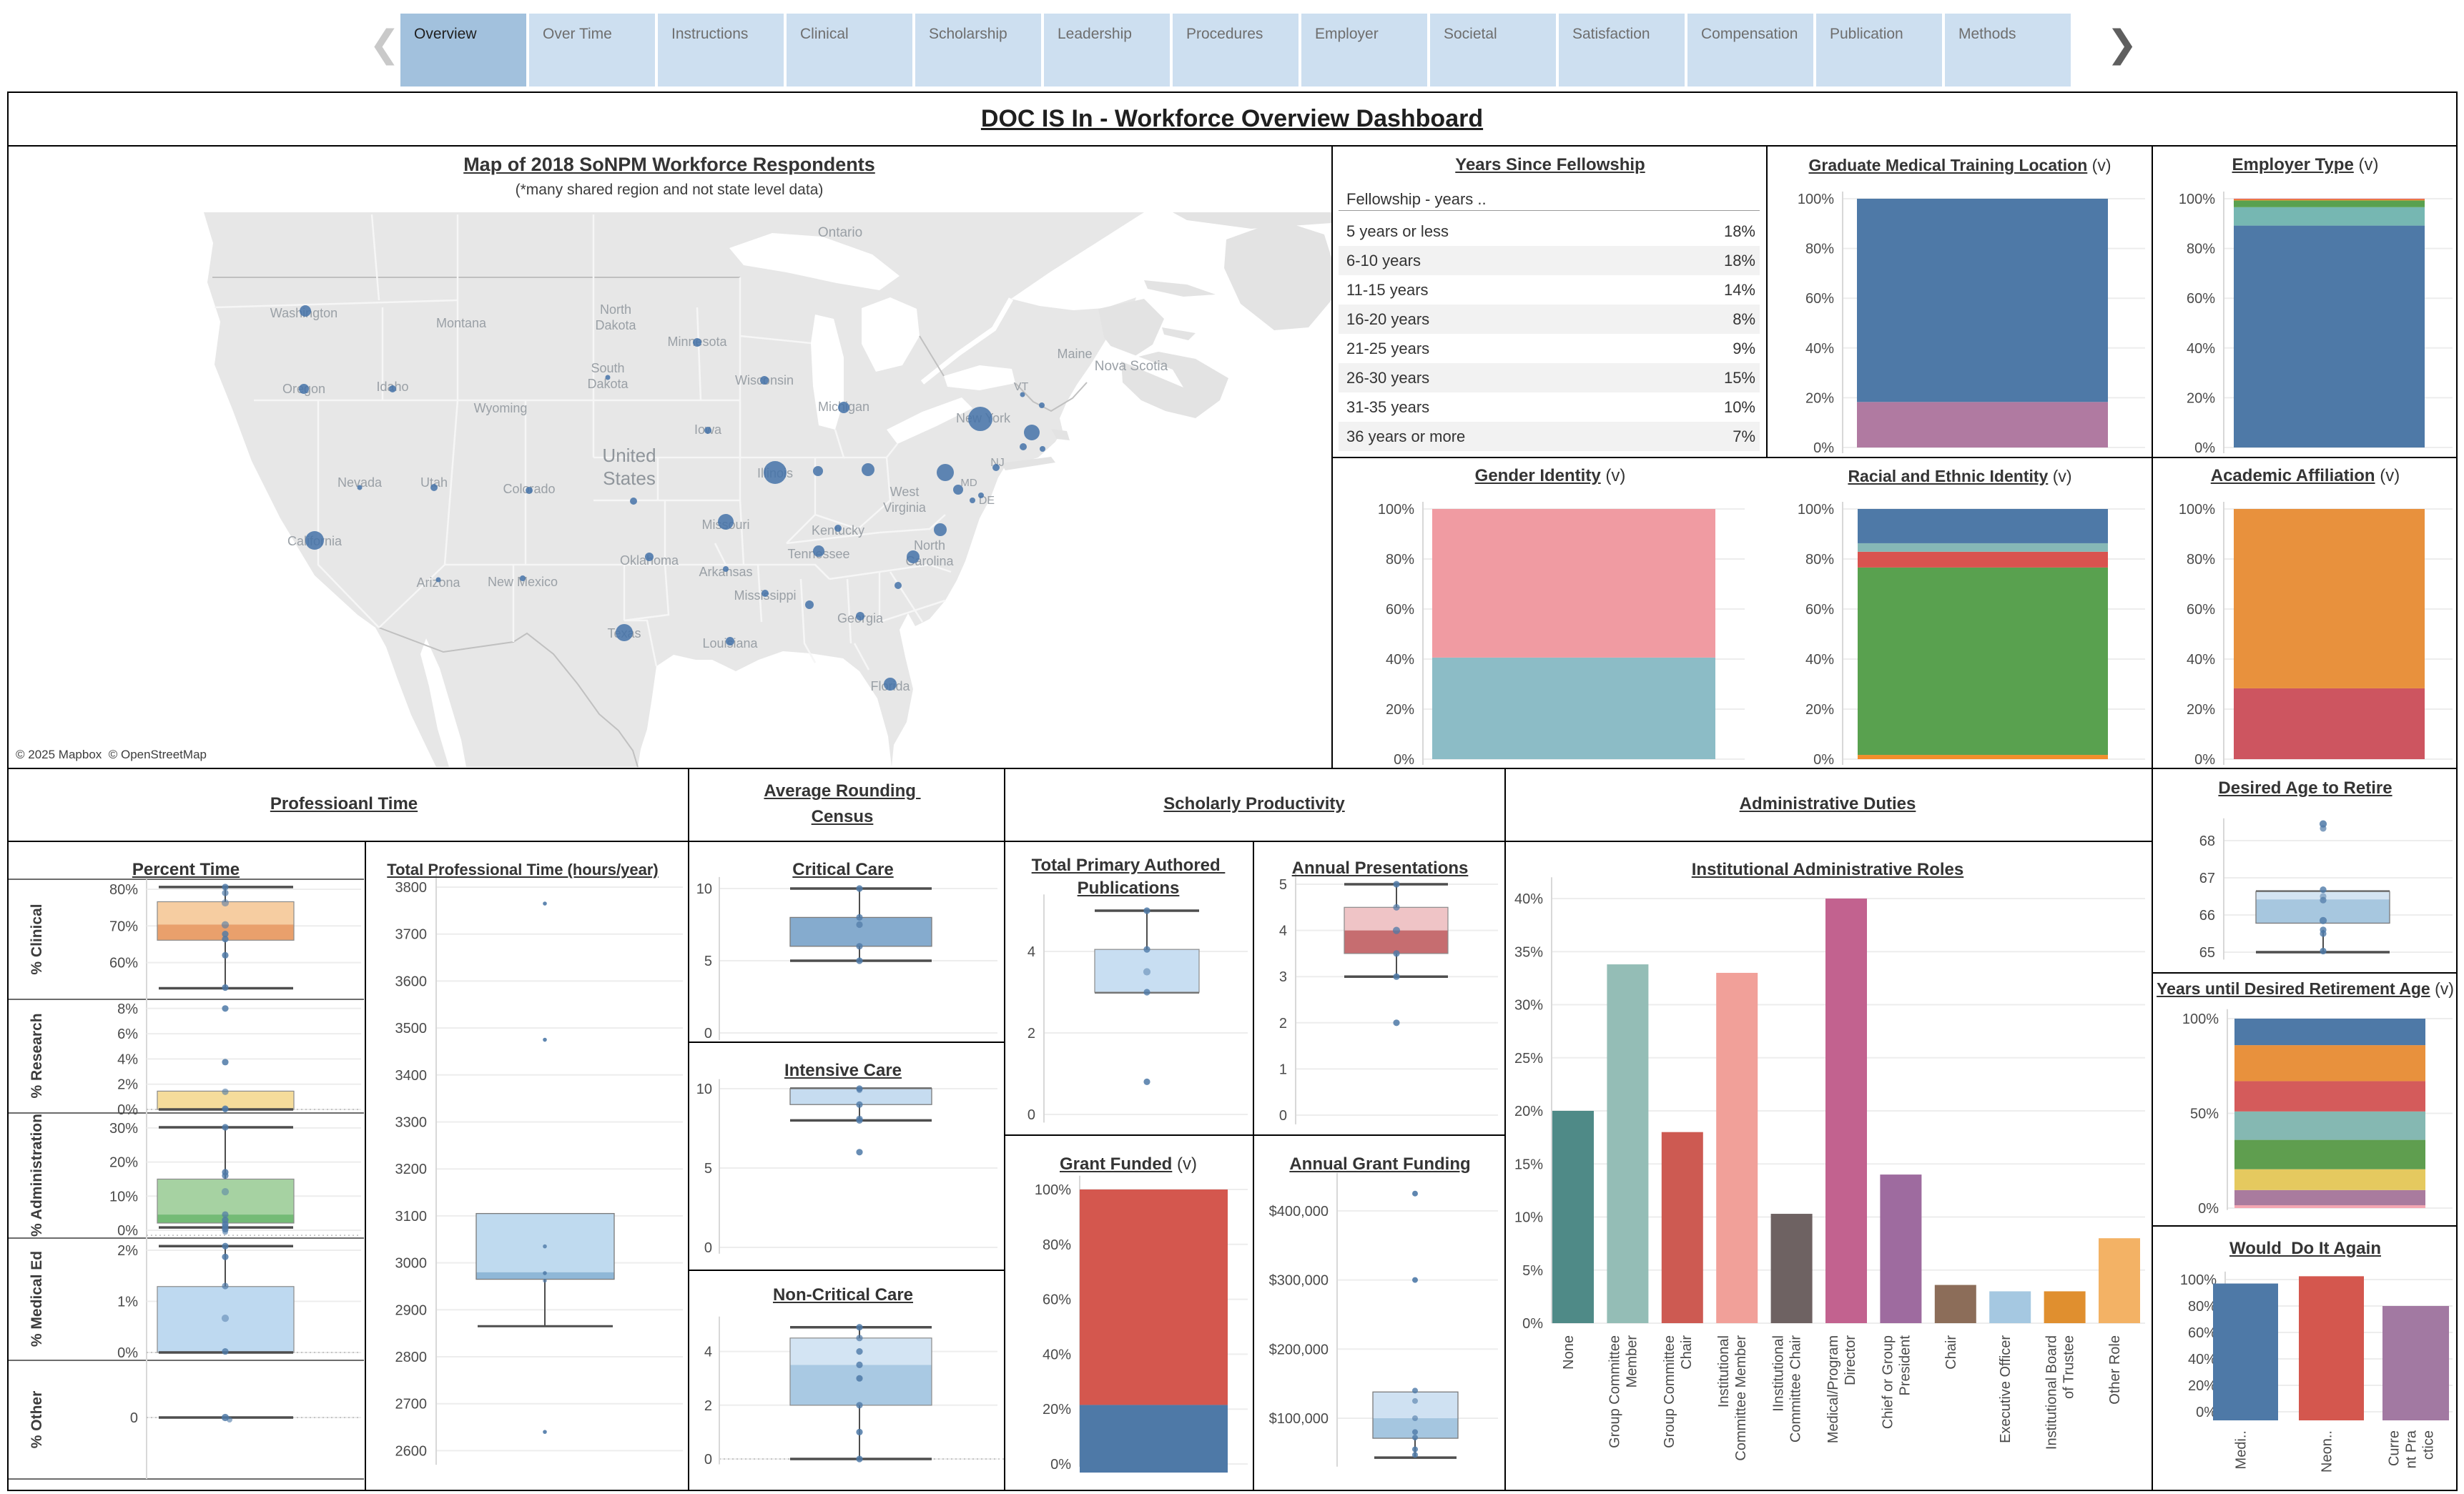  Describe the element at coordinates (127, 1034) in the screenshot. I see `svg-text: 6%` at that location.